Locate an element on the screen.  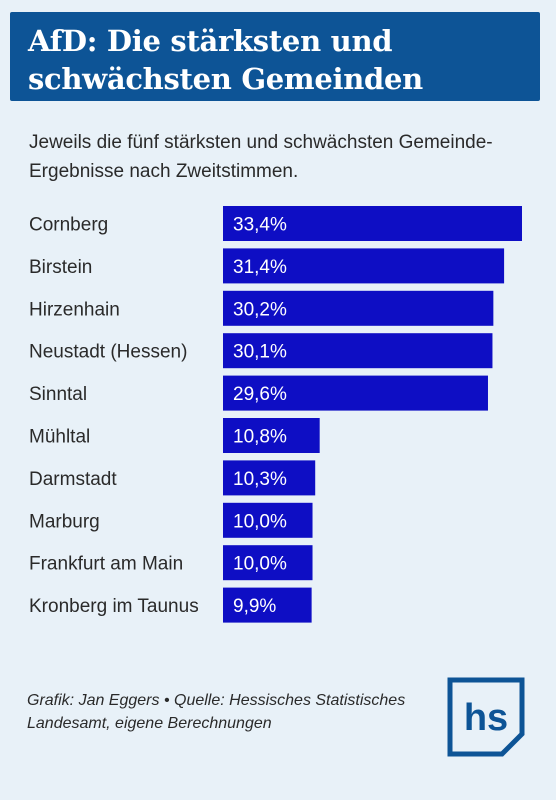
category-label: Mühltal is located at coordinates (59, 437).